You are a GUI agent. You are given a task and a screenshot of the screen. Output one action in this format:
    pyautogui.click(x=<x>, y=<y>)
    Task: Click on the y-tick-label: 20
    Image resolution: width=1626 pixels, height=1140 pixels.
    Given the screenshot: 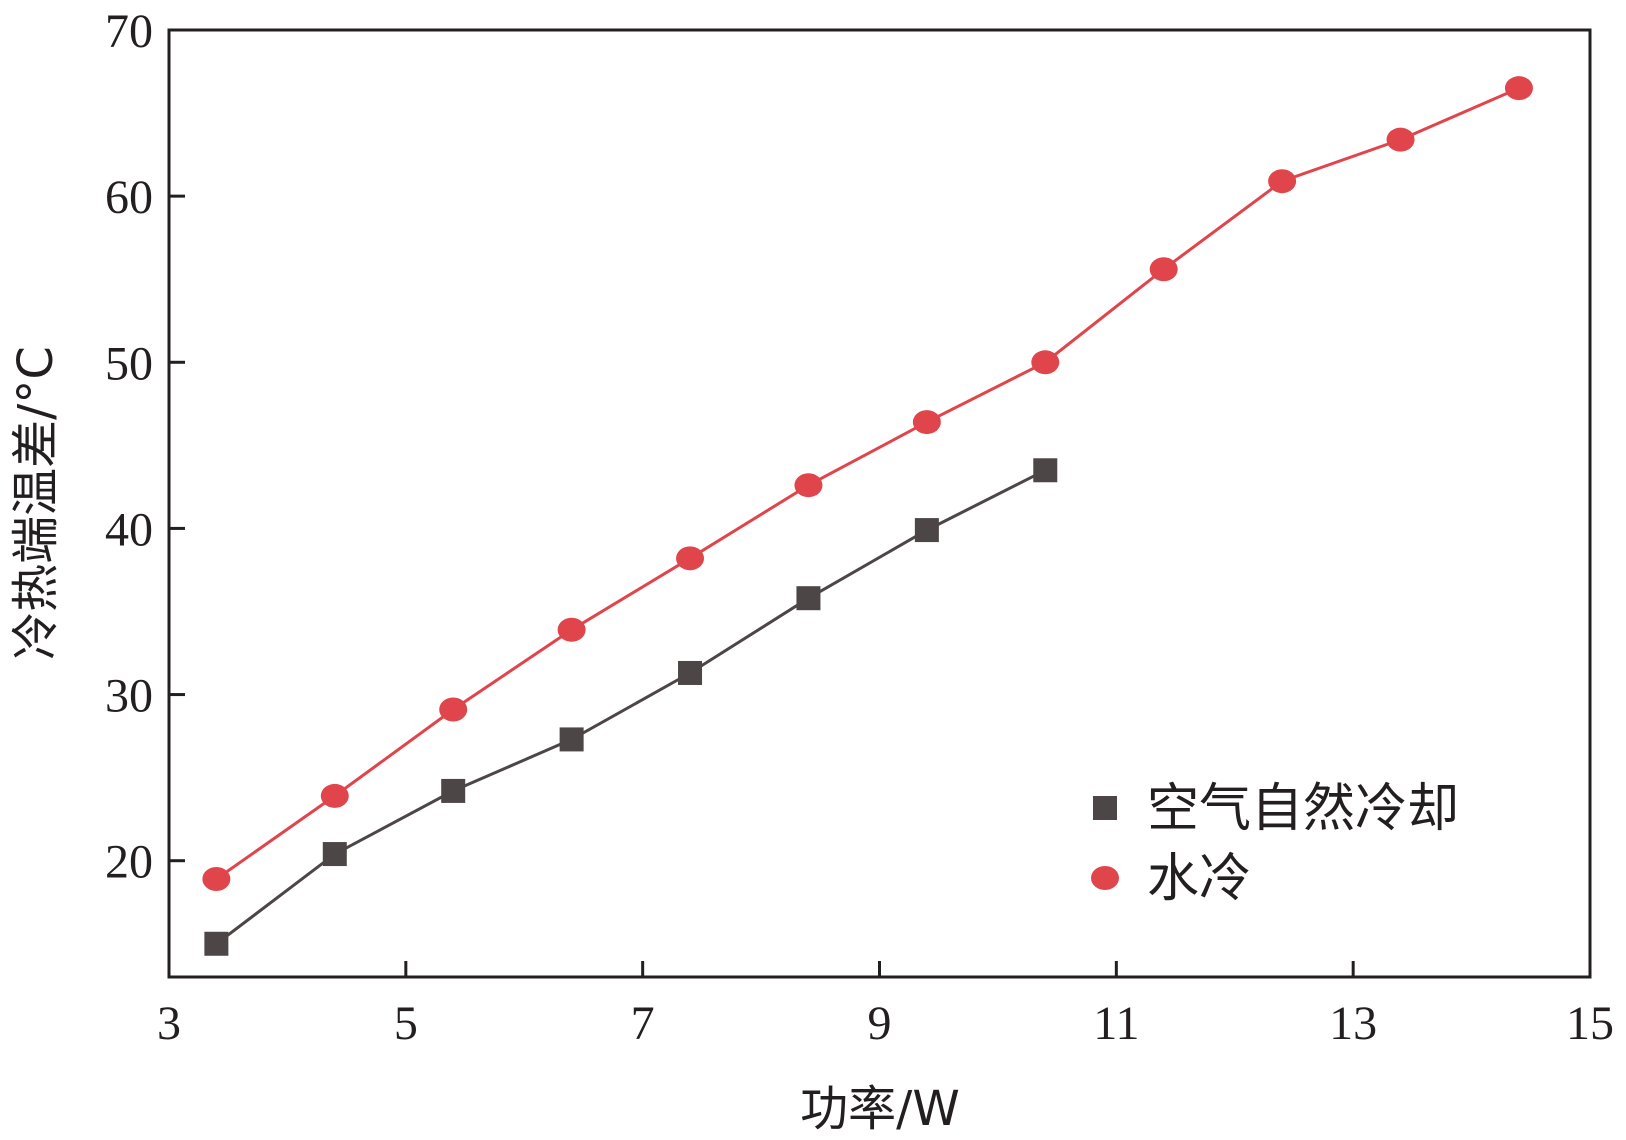 What is the action you would take?
    pyautogui.click(x=129, y=862)
    